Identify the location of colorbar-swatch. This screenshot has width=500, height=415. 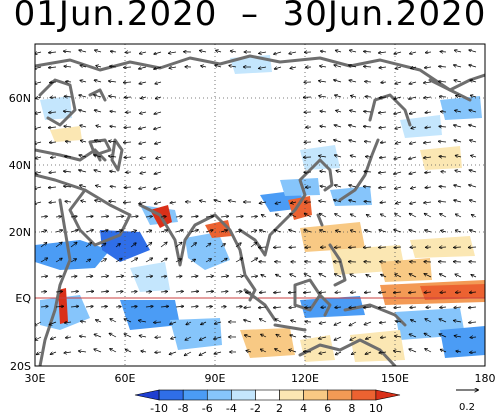
(171, 395).